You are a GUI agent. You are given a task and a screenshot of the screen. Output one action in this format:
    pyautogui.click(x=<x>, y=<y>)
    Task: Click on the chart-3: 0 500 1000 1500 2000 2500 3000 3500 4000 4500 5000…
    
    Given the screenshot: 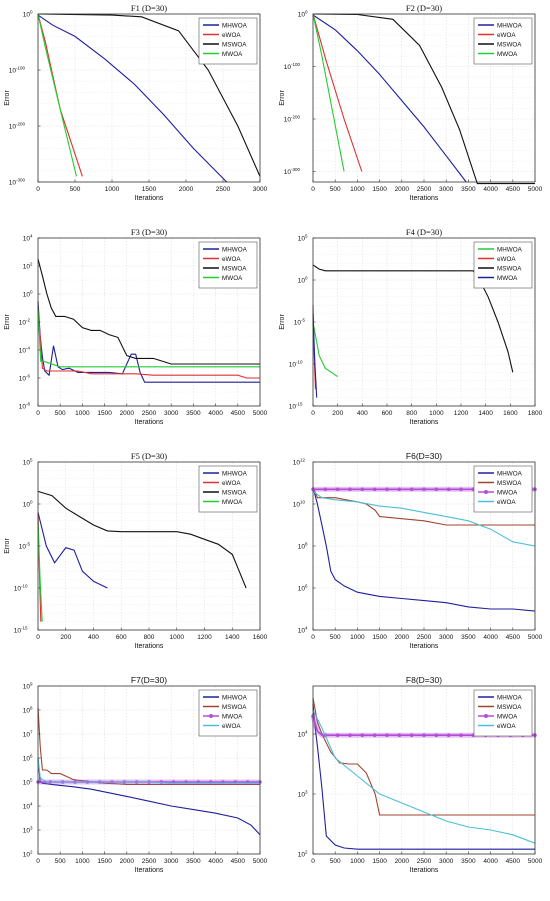 What is the action you would take?
    pyautogui.click(x=136, y=326)
    